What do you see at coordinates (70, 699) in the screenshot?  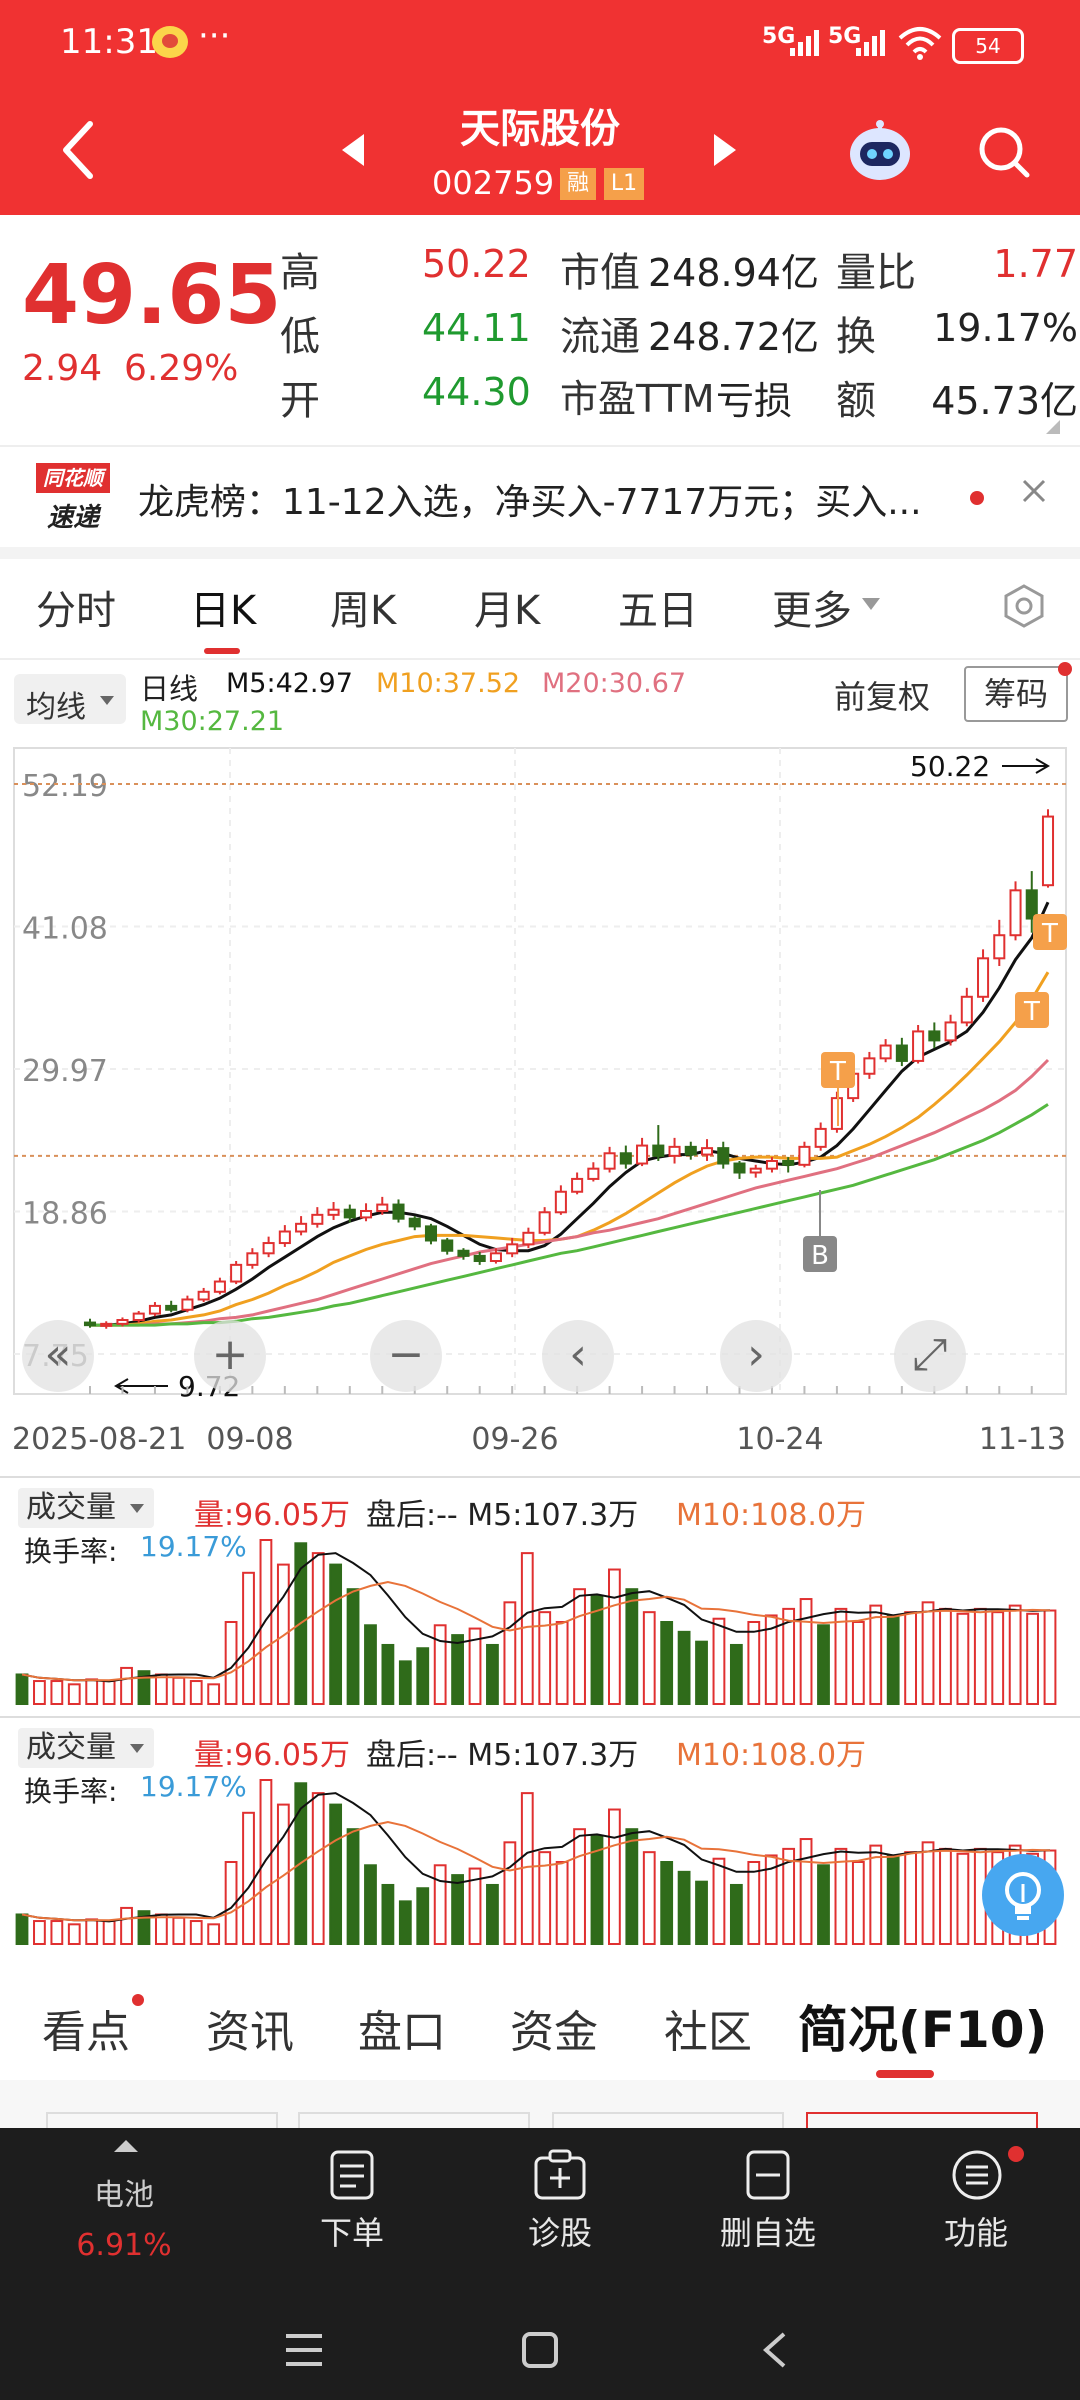 I see `ma-select: 均线` at bounding box center [70, 699].